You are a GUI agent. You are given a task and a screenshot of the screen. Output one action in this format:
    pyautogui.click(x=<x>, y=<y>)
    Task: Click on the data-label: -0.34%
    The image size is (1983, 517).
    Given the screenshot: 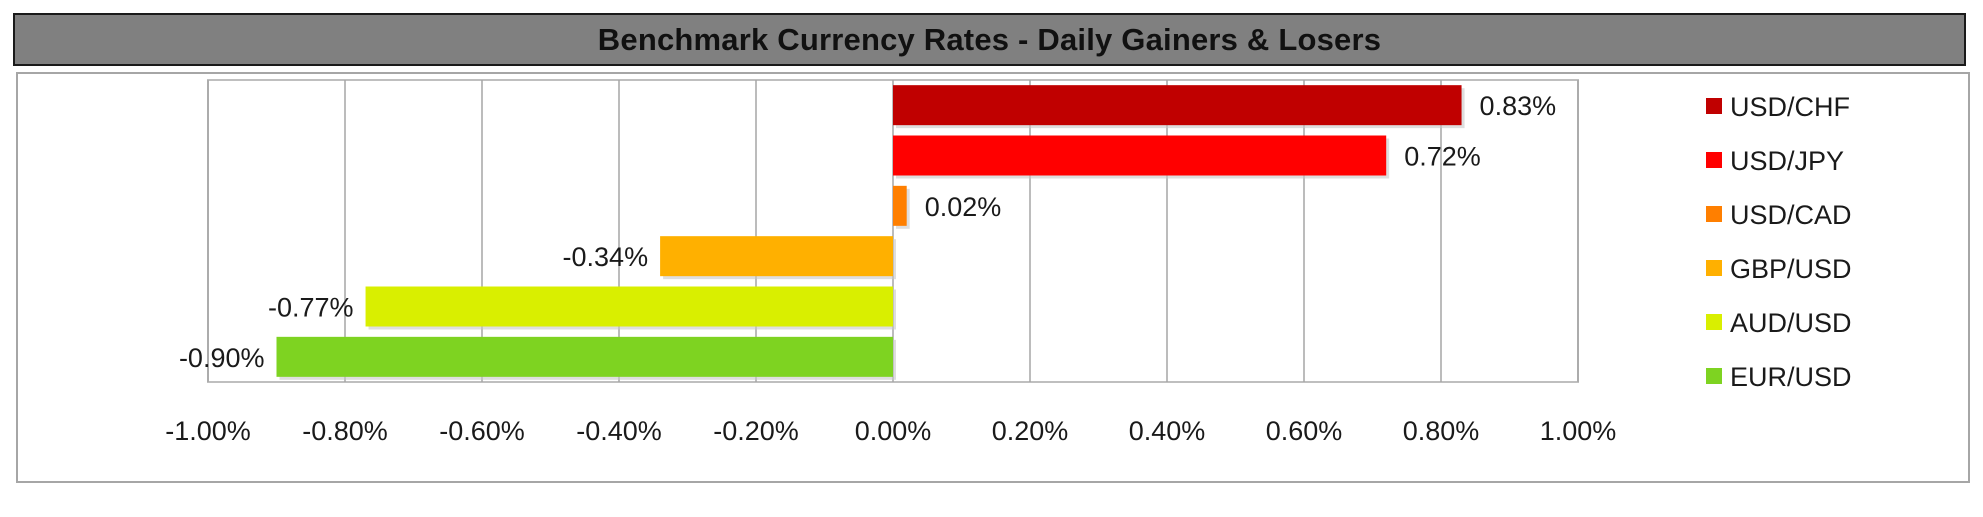 What is the action you would take?
    pyautogui.click(x=606, y=257)
    